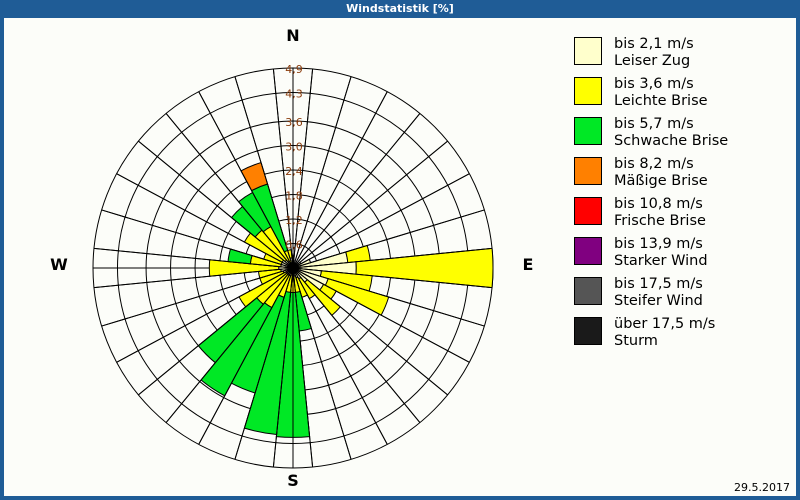 Image resolution: width=800 pixels, height=500 pixels. Describe the element at coordinates (661, 100) in the screenshot. I see `legend-force-label: Leichte Brise` at that location.